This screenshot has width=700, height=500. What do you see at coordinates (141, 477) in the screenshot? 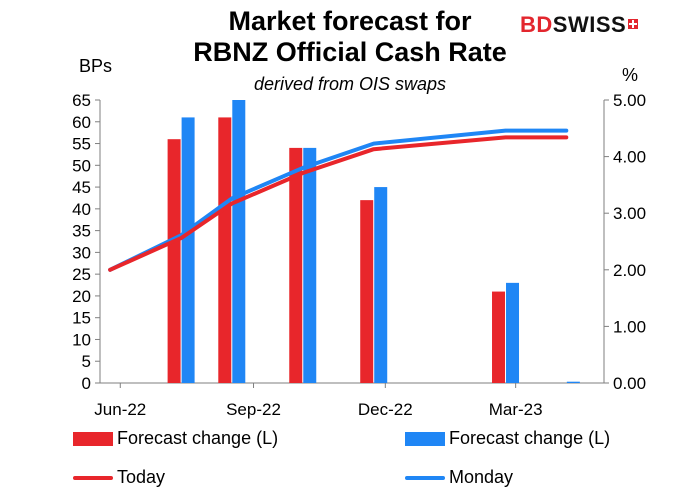
I see `legend-label-today: Today` at bounding box center [141, 477].